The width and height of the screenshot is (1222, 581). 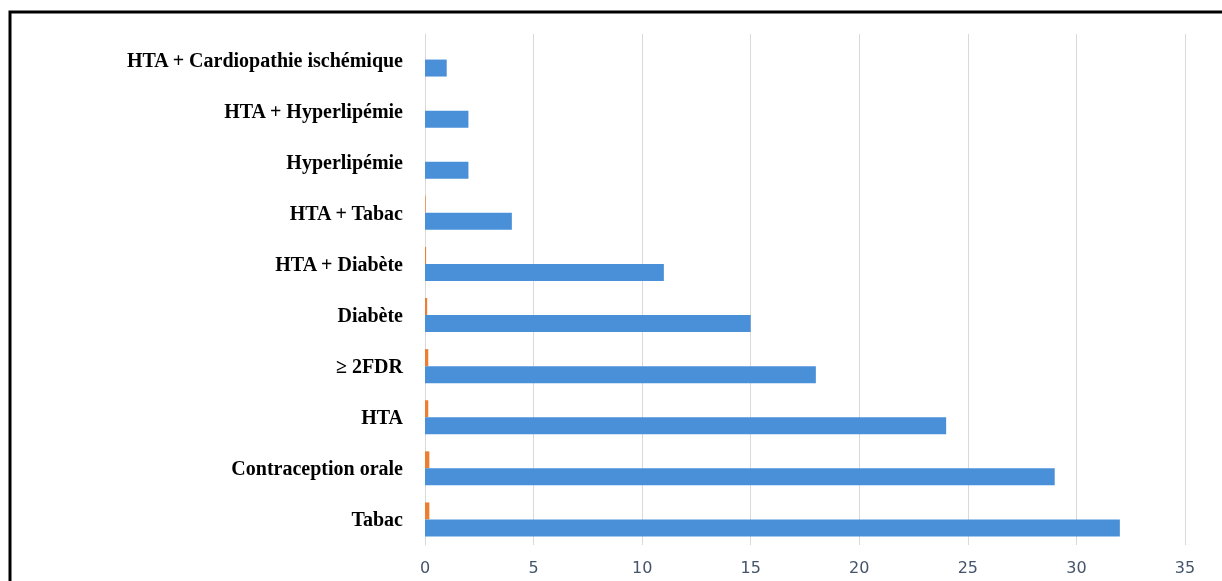 What do you see at coordinates (750, 567) in the screenshot?
I see `x-tick-label: 15` at bounding box center [750, 567].